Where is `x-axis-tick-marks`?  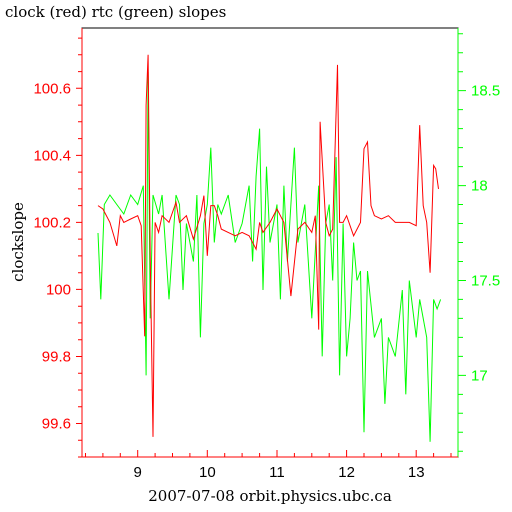
x-axis-tick-marks is located at coordinates (268, 453).